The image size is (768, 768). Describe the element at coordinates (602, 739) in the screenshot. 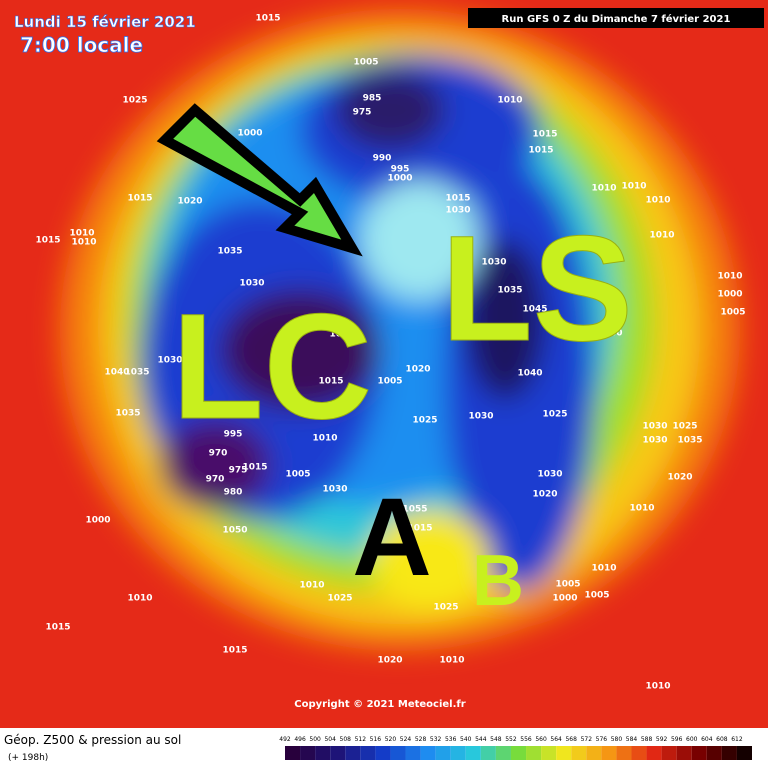

I see `scale-label: 576` at that location.